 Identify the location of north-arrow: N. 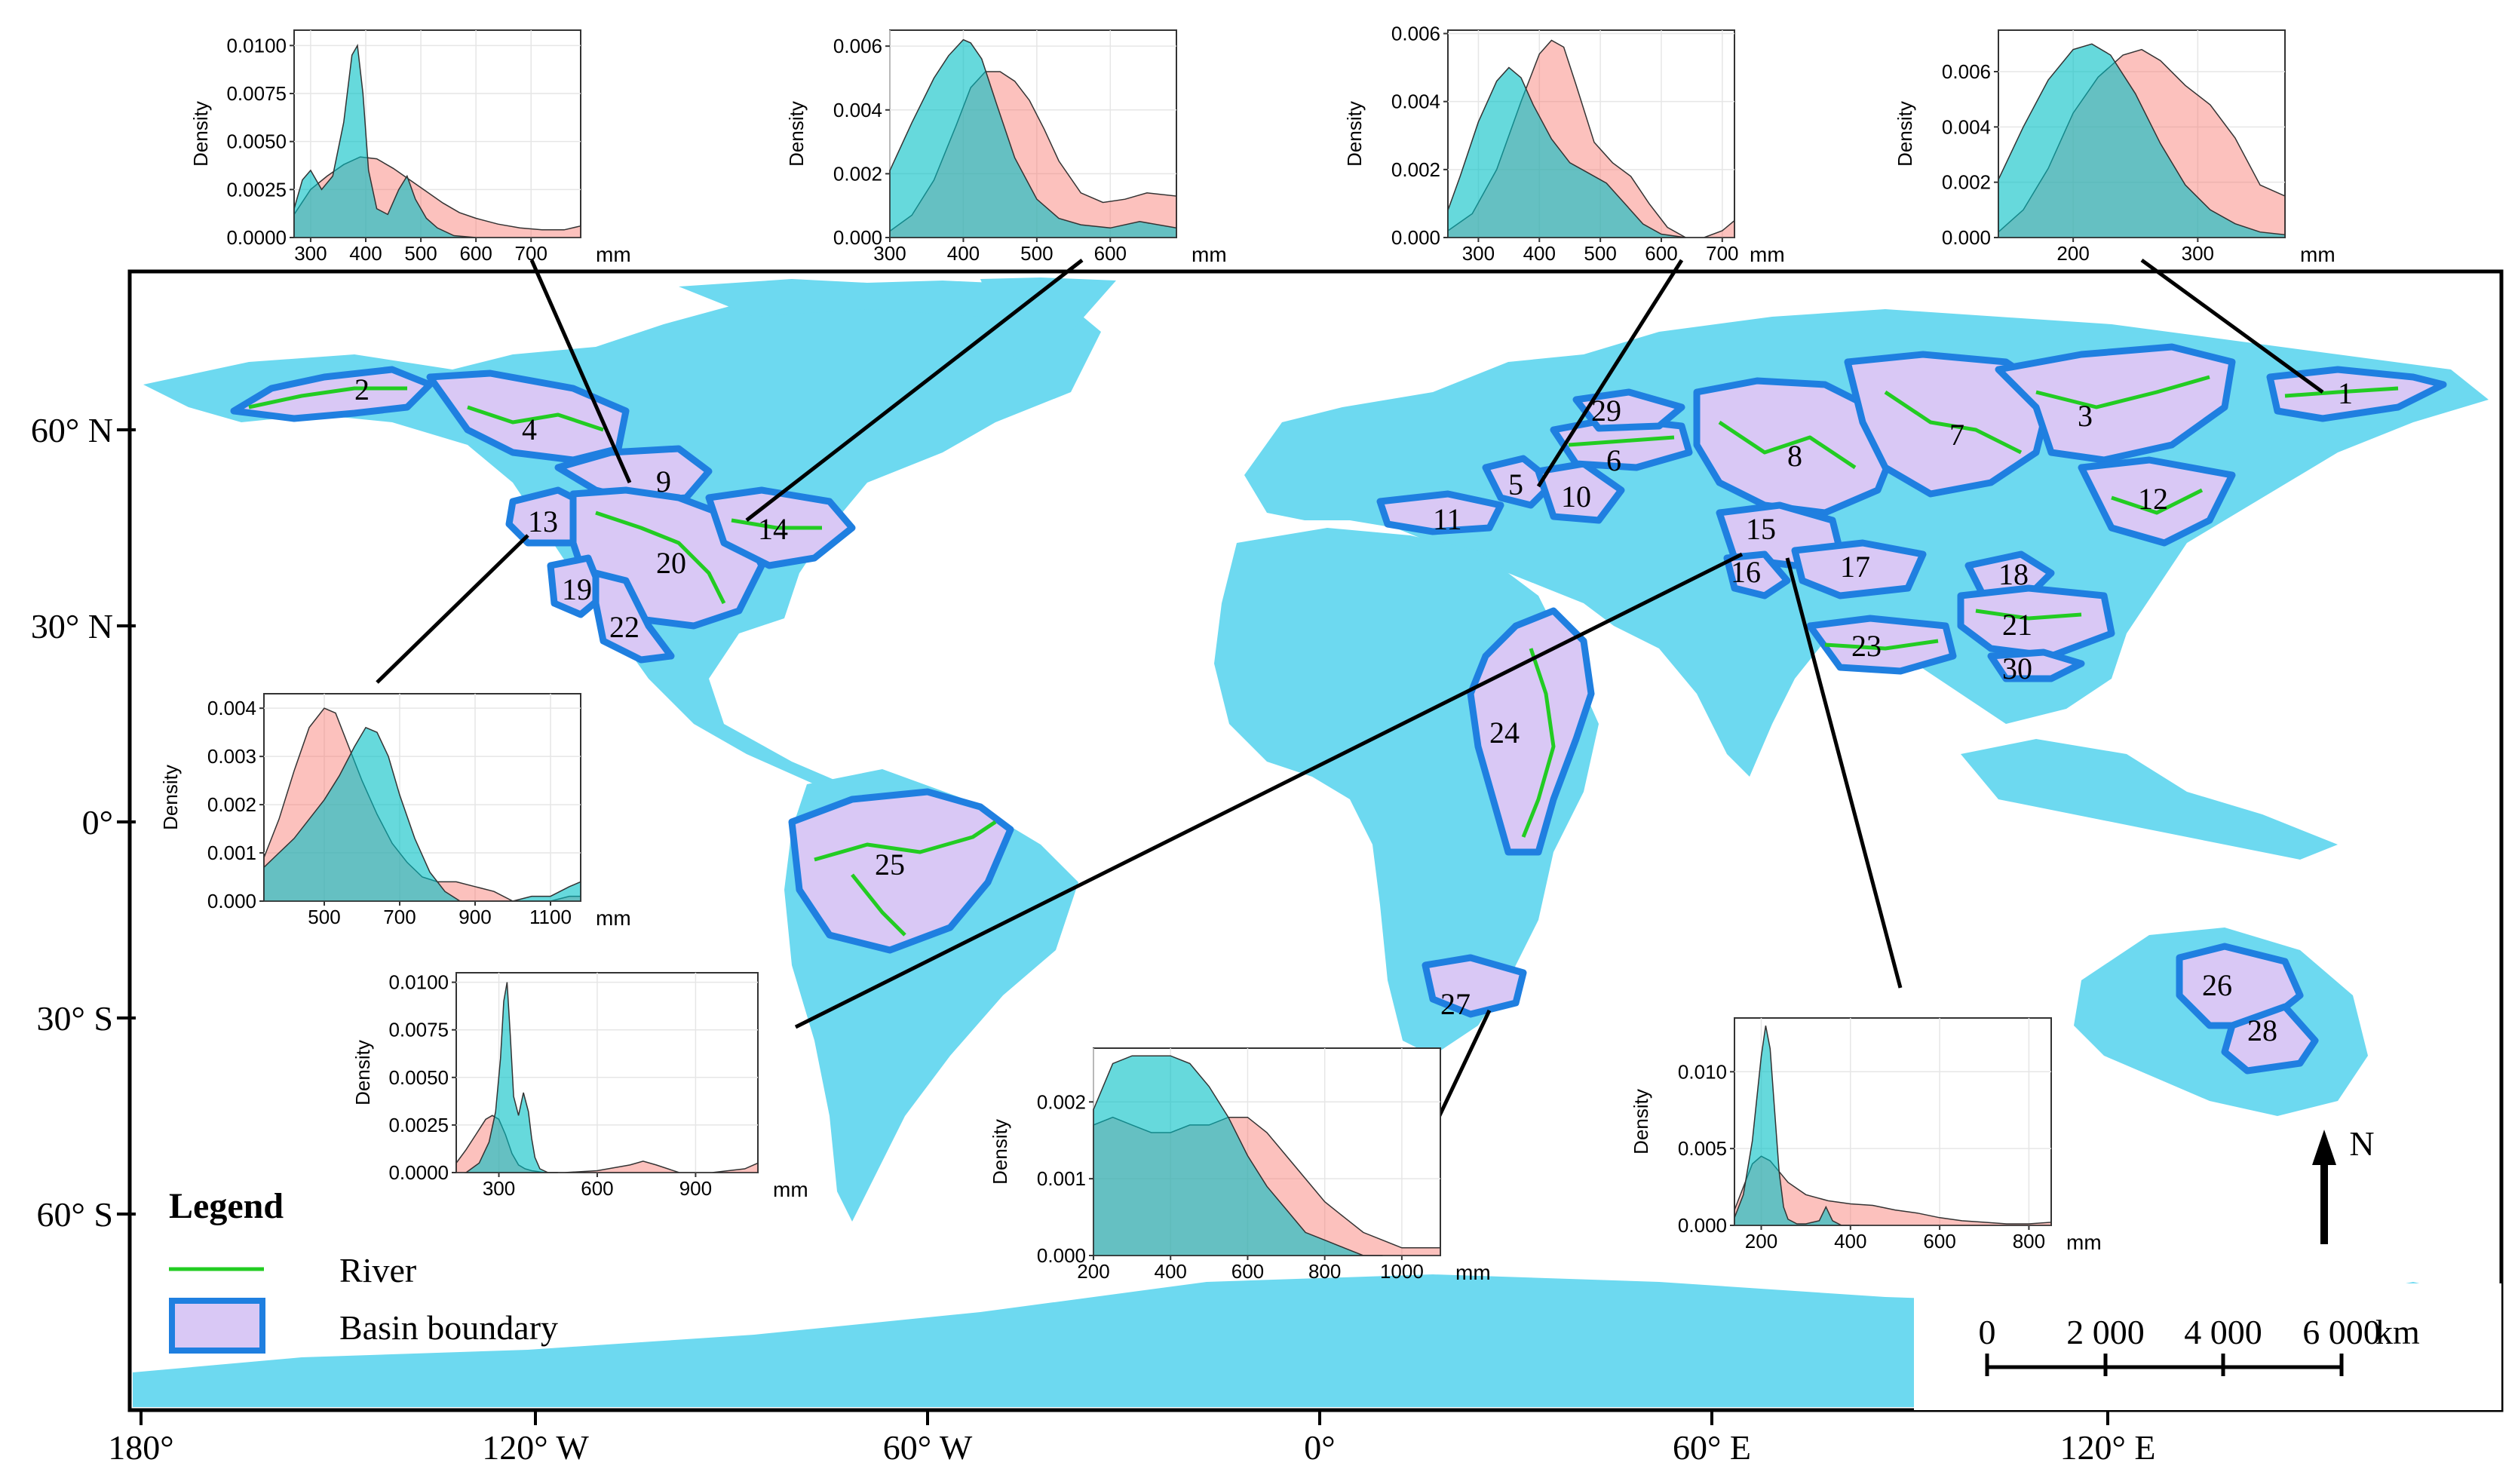
(2343, 1184).